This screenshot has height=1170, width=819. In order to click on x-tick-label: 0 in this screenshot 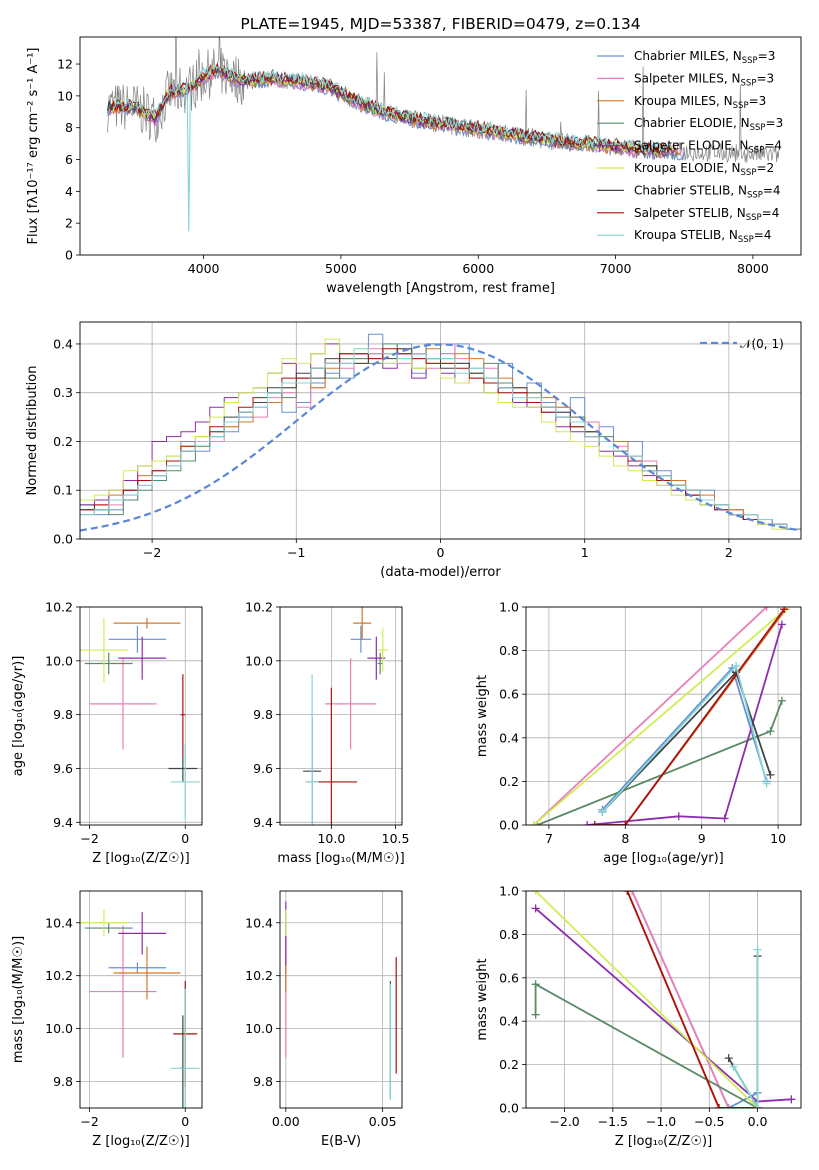, I will do `click(185, 838)`.